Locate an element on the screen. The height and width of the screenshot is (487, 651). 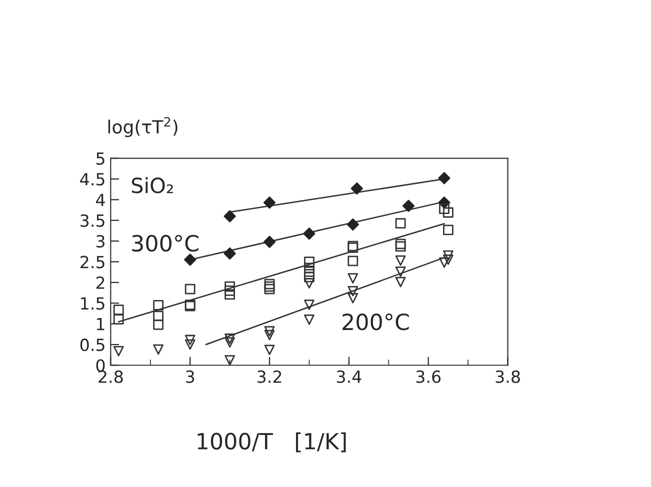
annotation: SiO₂ is located at coordinates (152, 185).